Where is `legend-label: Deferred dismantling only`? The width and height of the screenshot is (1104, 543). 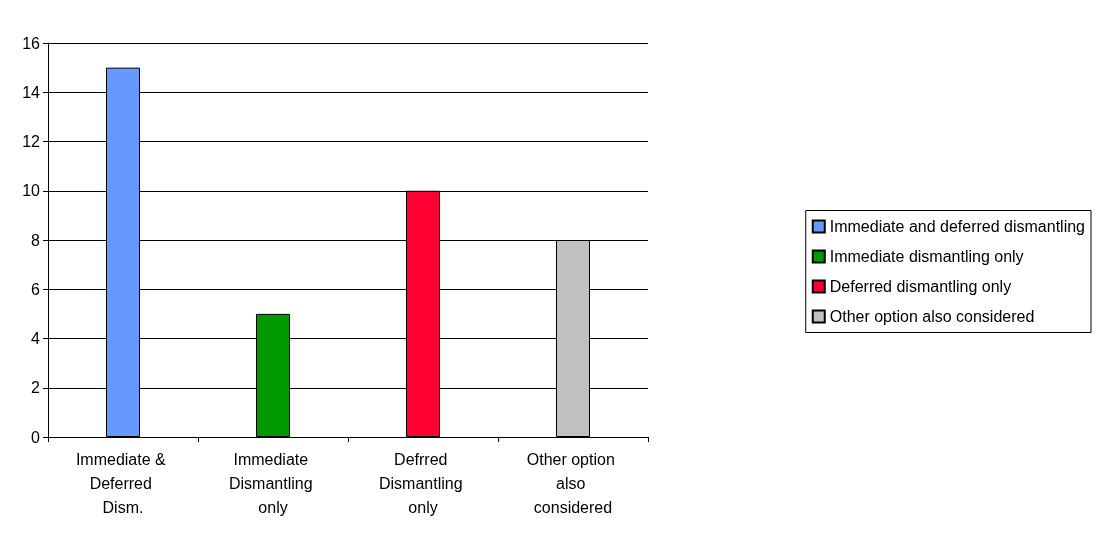
legend-label: Deferred dismantling only is located at coordinates (920, 286).